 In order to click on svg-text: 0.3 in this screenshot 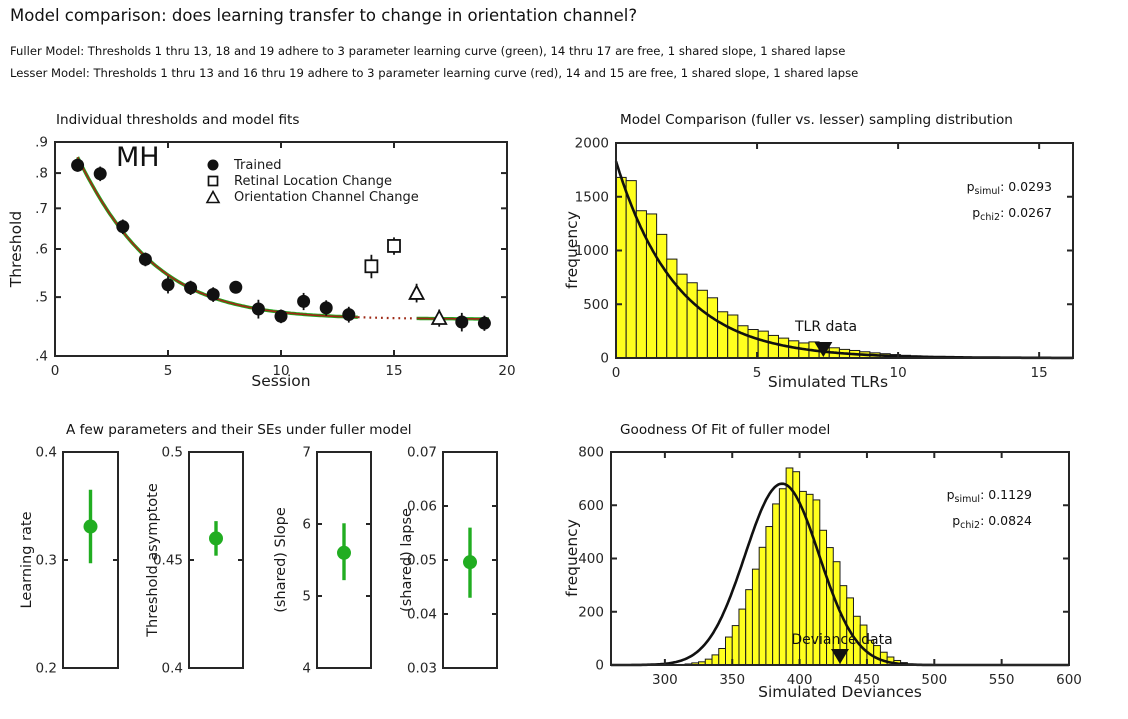, I will do `click(46, 561)`.